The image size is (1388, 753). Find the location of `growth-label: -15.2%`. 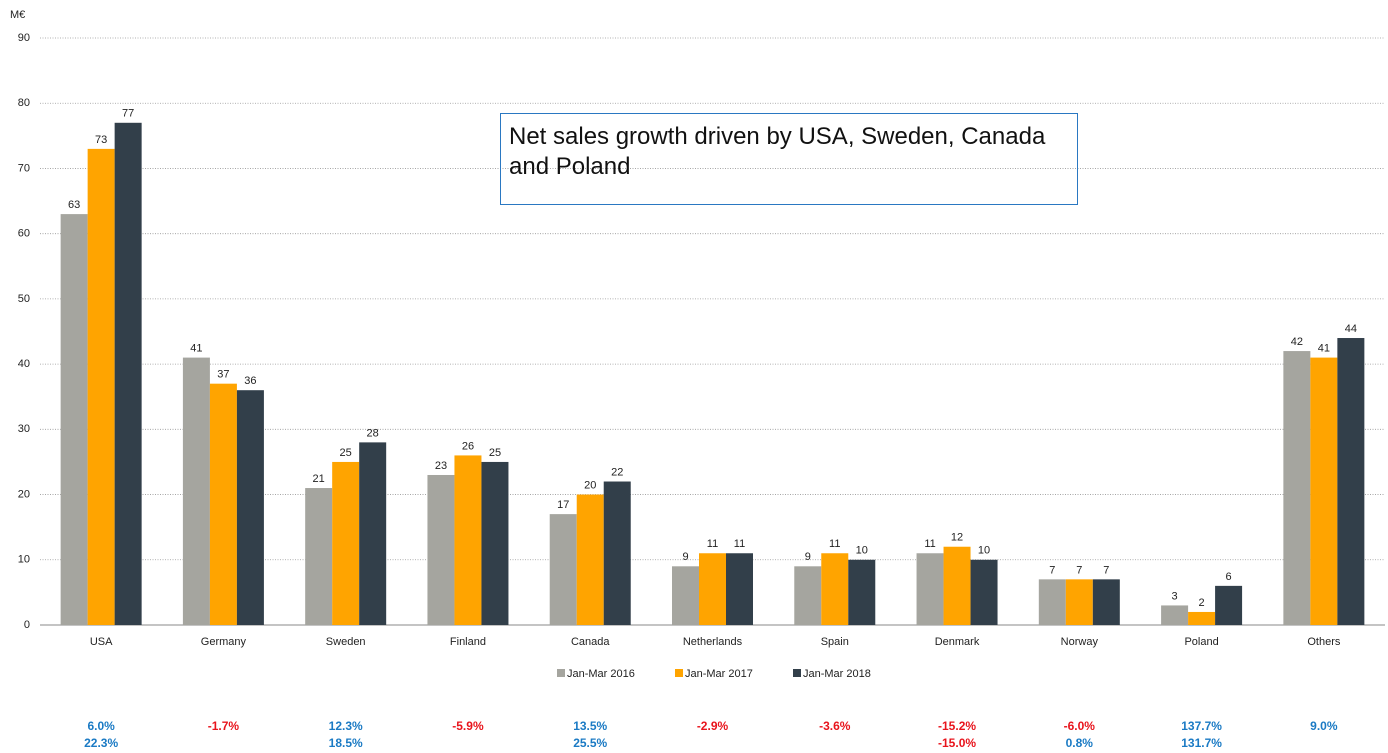

growth-label: -15.2% is located at coordinates (957, 726).